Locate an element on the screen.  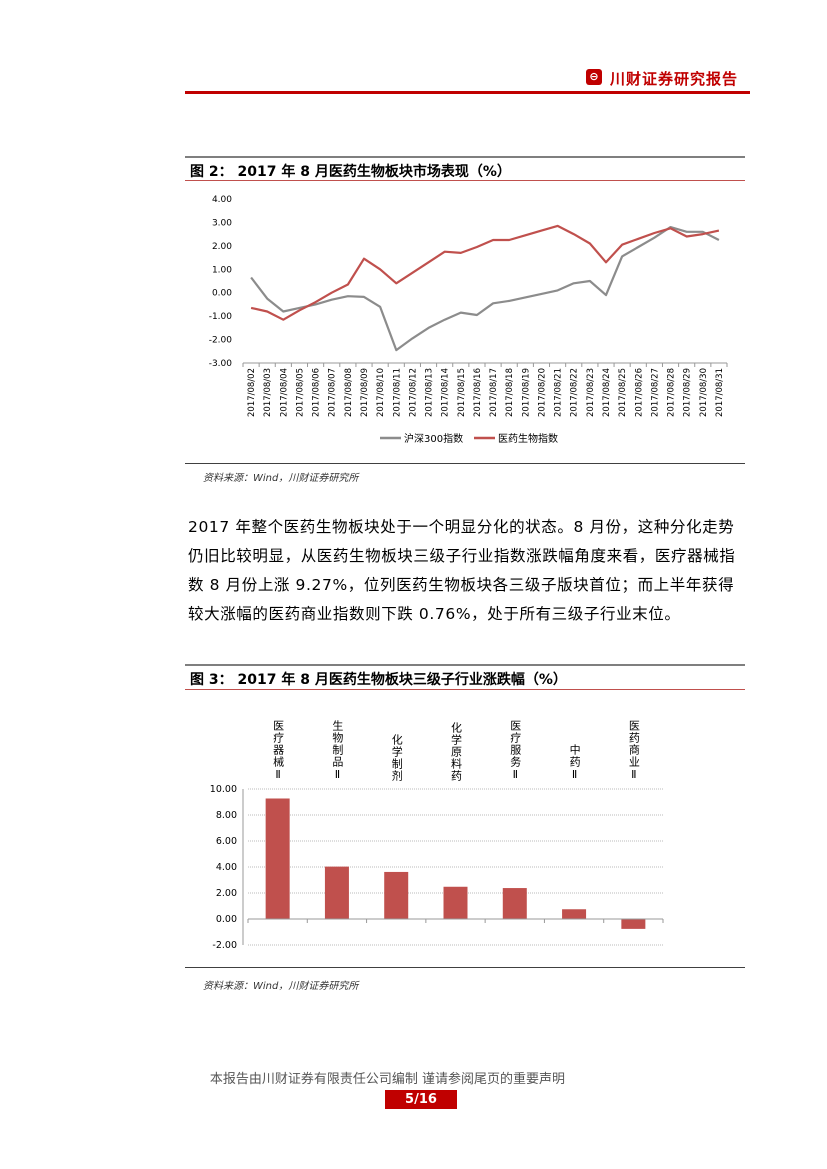
figure2-top-rule is located at coordinates (465, 157).